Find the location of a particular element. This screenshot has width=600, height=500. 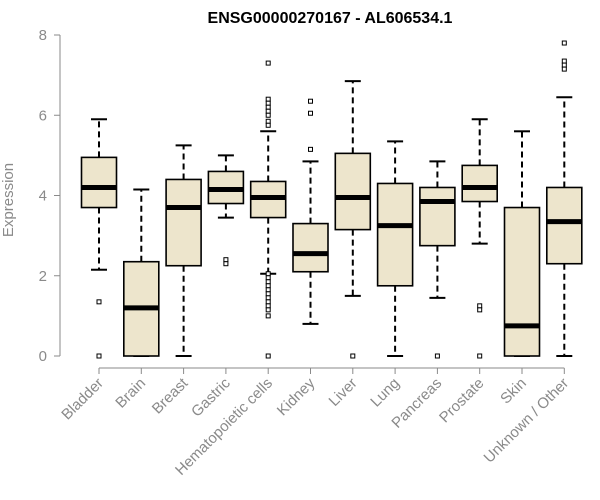

y-tick-label: 6 is located at coordinates (43, 115).